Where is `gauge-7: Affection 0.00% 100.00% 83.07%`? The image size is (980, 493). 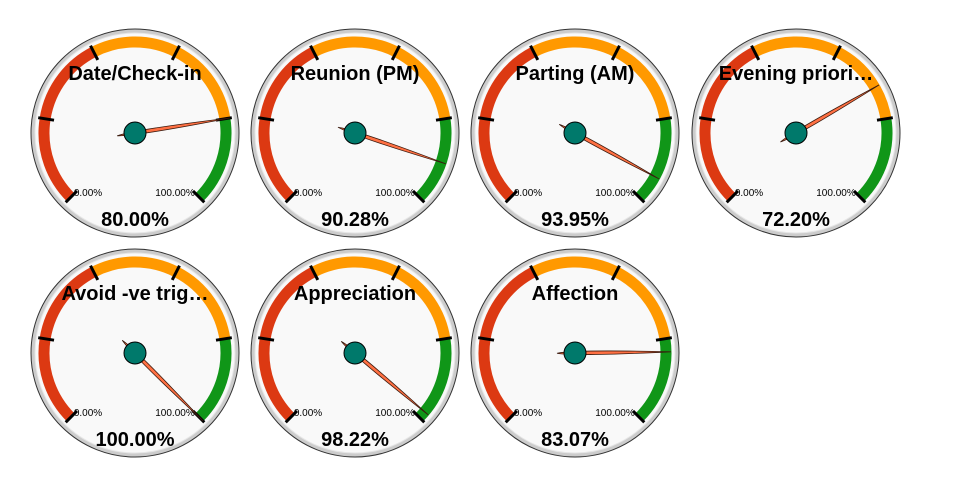 gauge-7: Affection 0.00% 100.00% 83.07% is located at coordinates (575, 353).